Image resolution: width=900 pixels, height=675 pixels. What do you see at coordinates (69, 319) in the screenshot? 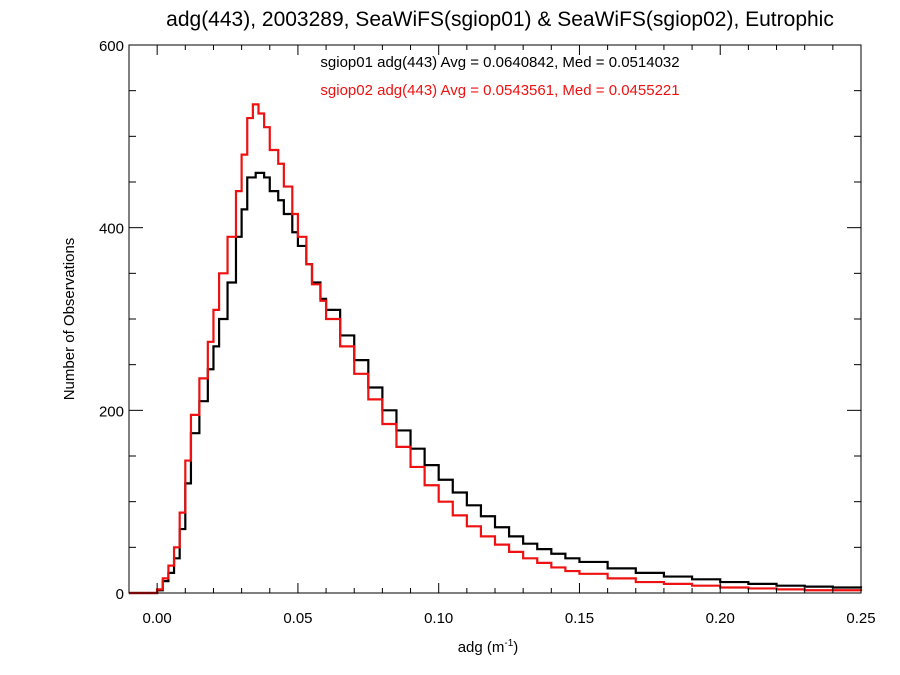
I see `y-axis-label: Number of Observations` at bounding box center [69, 319].